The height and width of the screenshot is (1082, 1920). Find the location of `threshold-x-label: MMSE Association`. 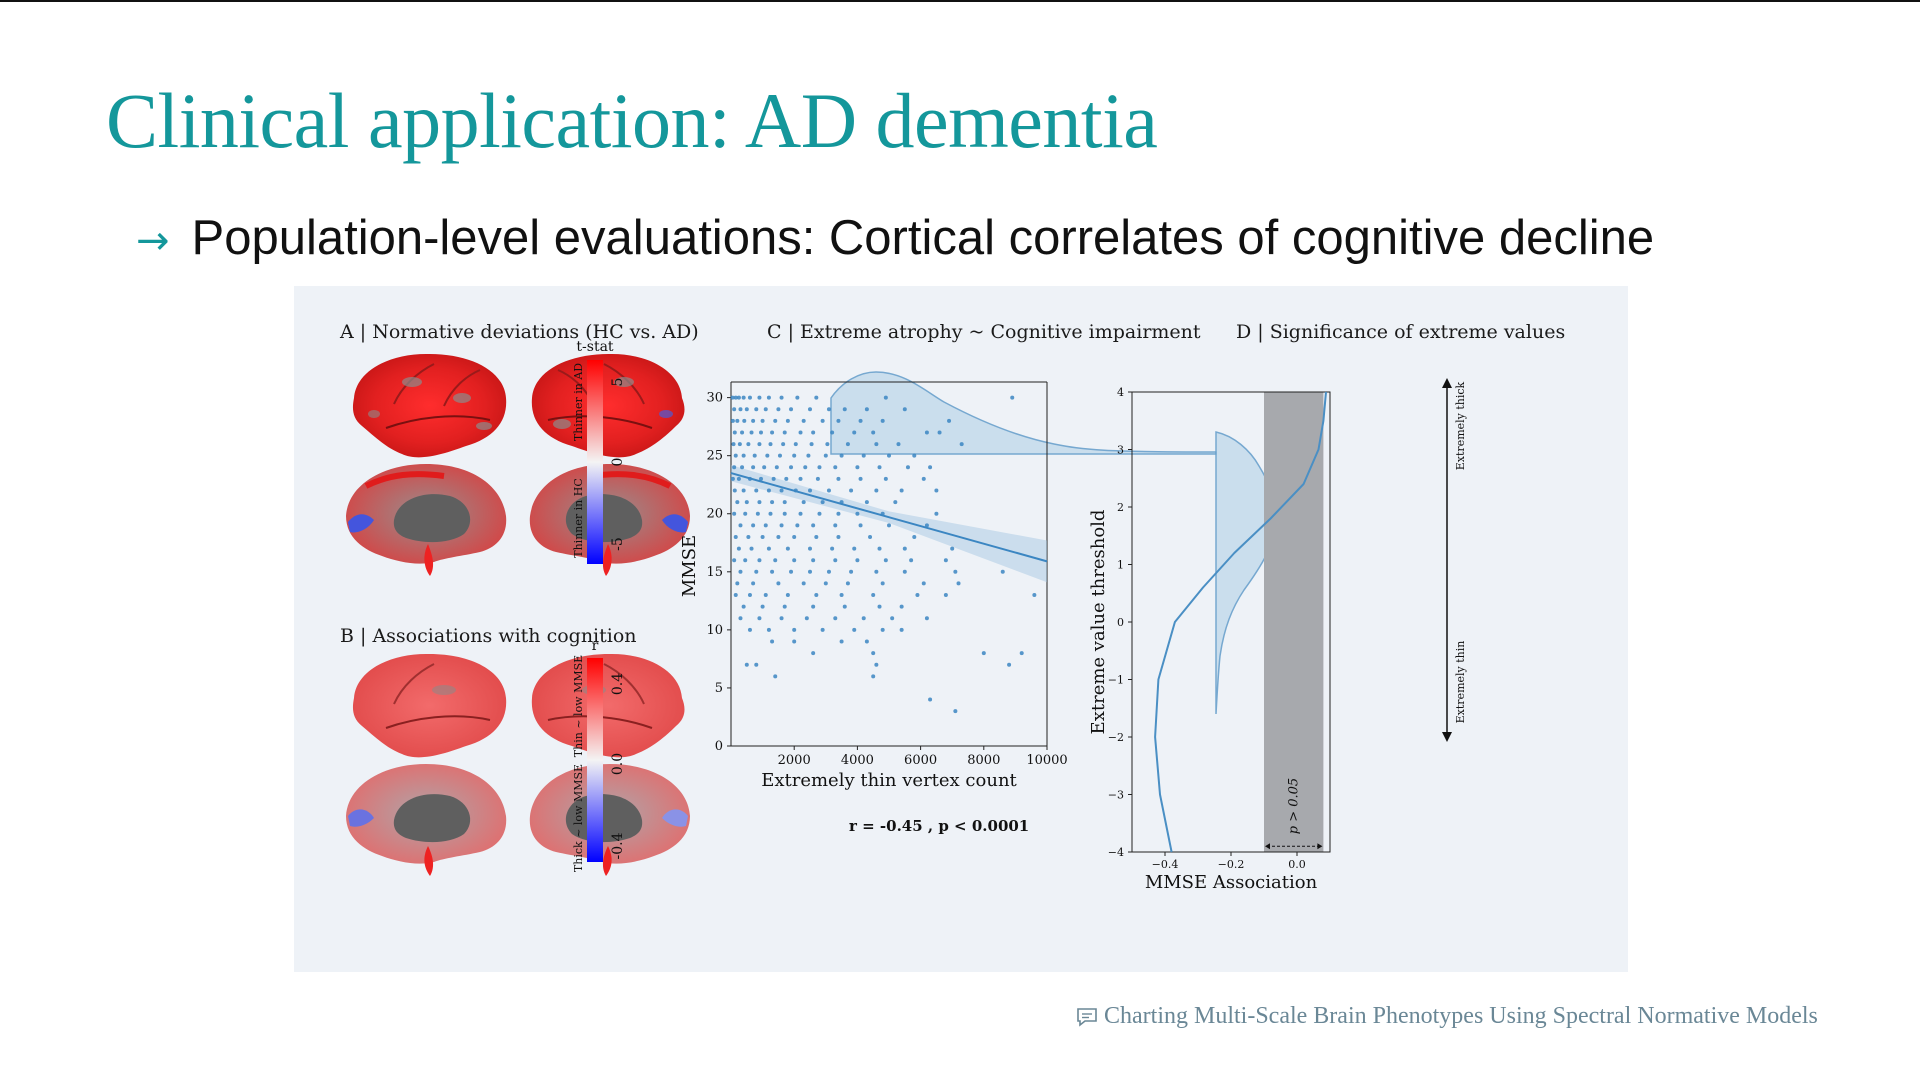

threshold-x-label: MMSE Association is located at coordinates (1231, 882).